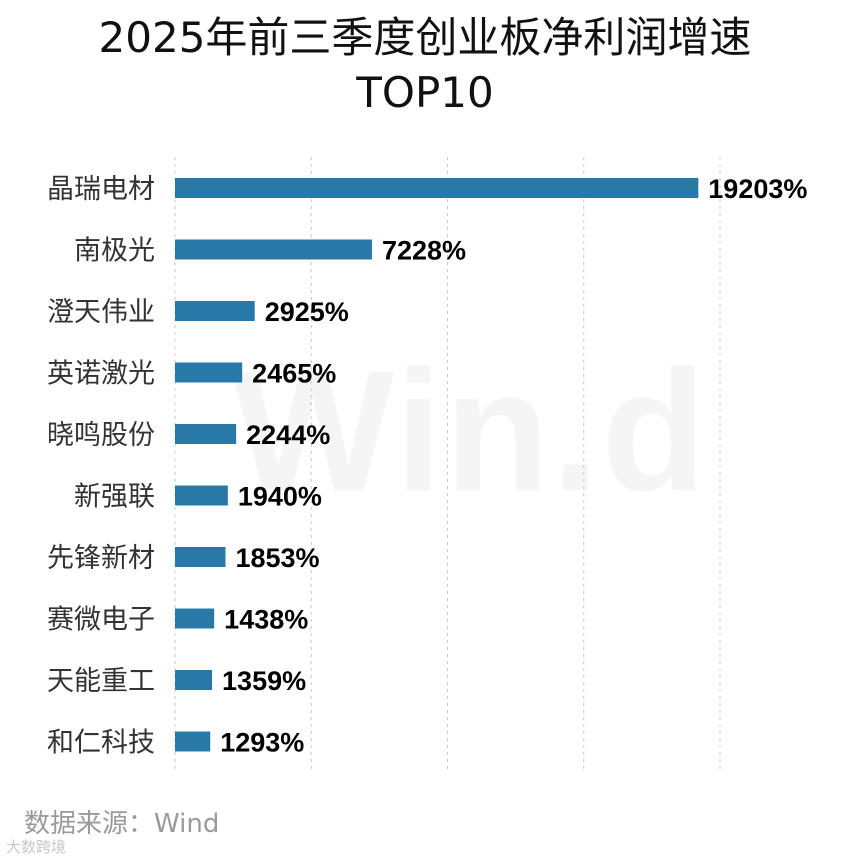 Image resolution: width=850 pixels, height=861 pixels. Describe the element at coordinates (425, 37) in the screenshot. I see `chart-title-line1: 2025年前三季度创业板净利润增速` at that location.